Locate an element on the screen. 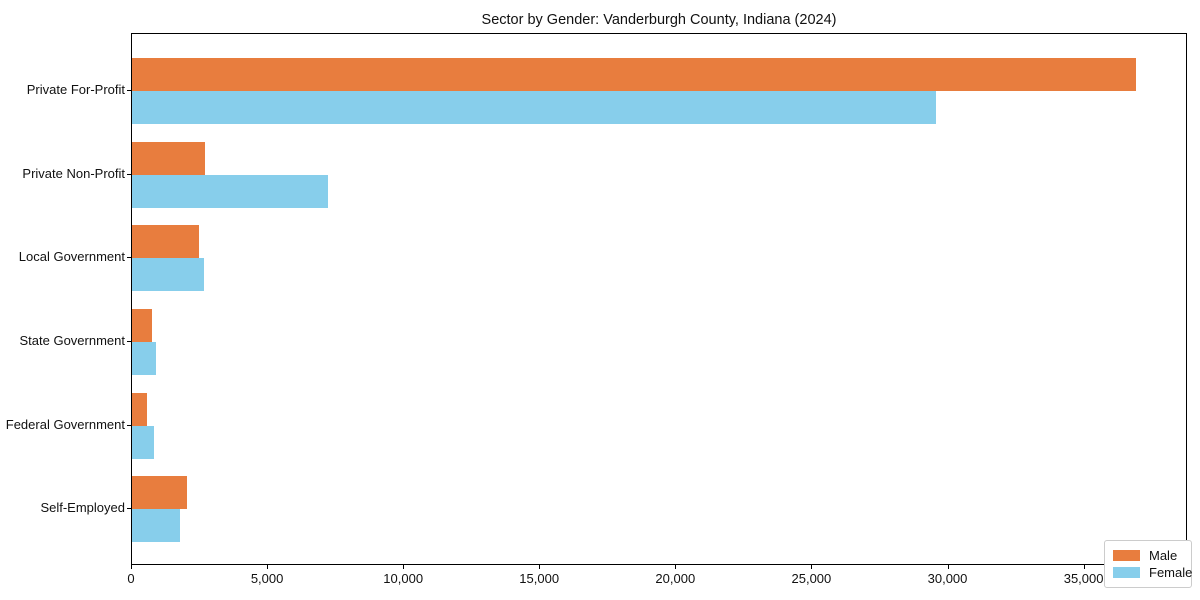 This screenshot has width=1200, height=600. y-tick-label: Local Government is located at coordinates (71, 257).